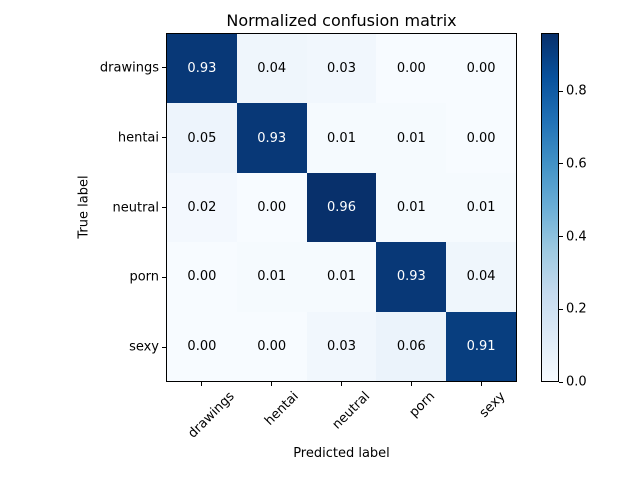  Describe the element at coordinates (481, 346) in the screenshot. I see `matrix-cell-sexy-sexy: 0.91` at that location.